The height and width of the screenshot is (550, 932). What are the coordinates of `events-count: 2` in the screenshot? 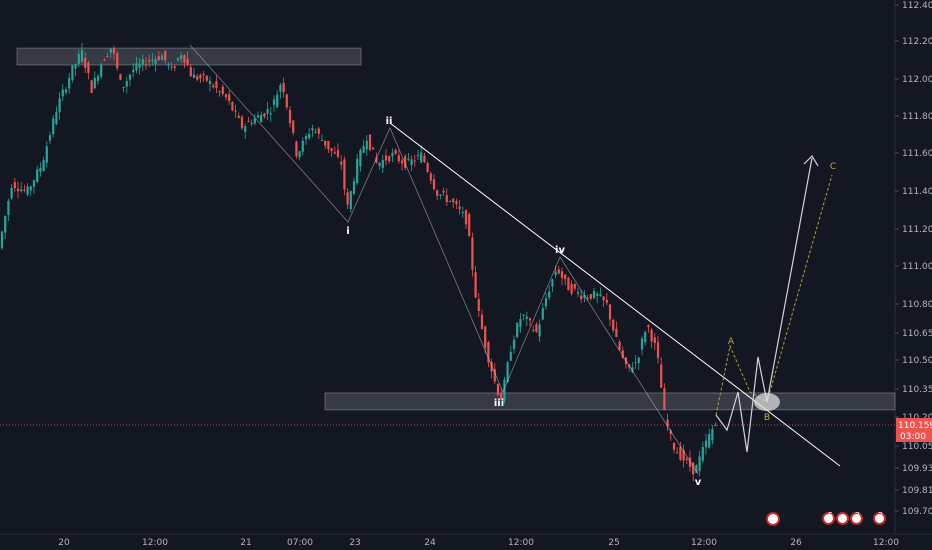 It's located at (858, 515).